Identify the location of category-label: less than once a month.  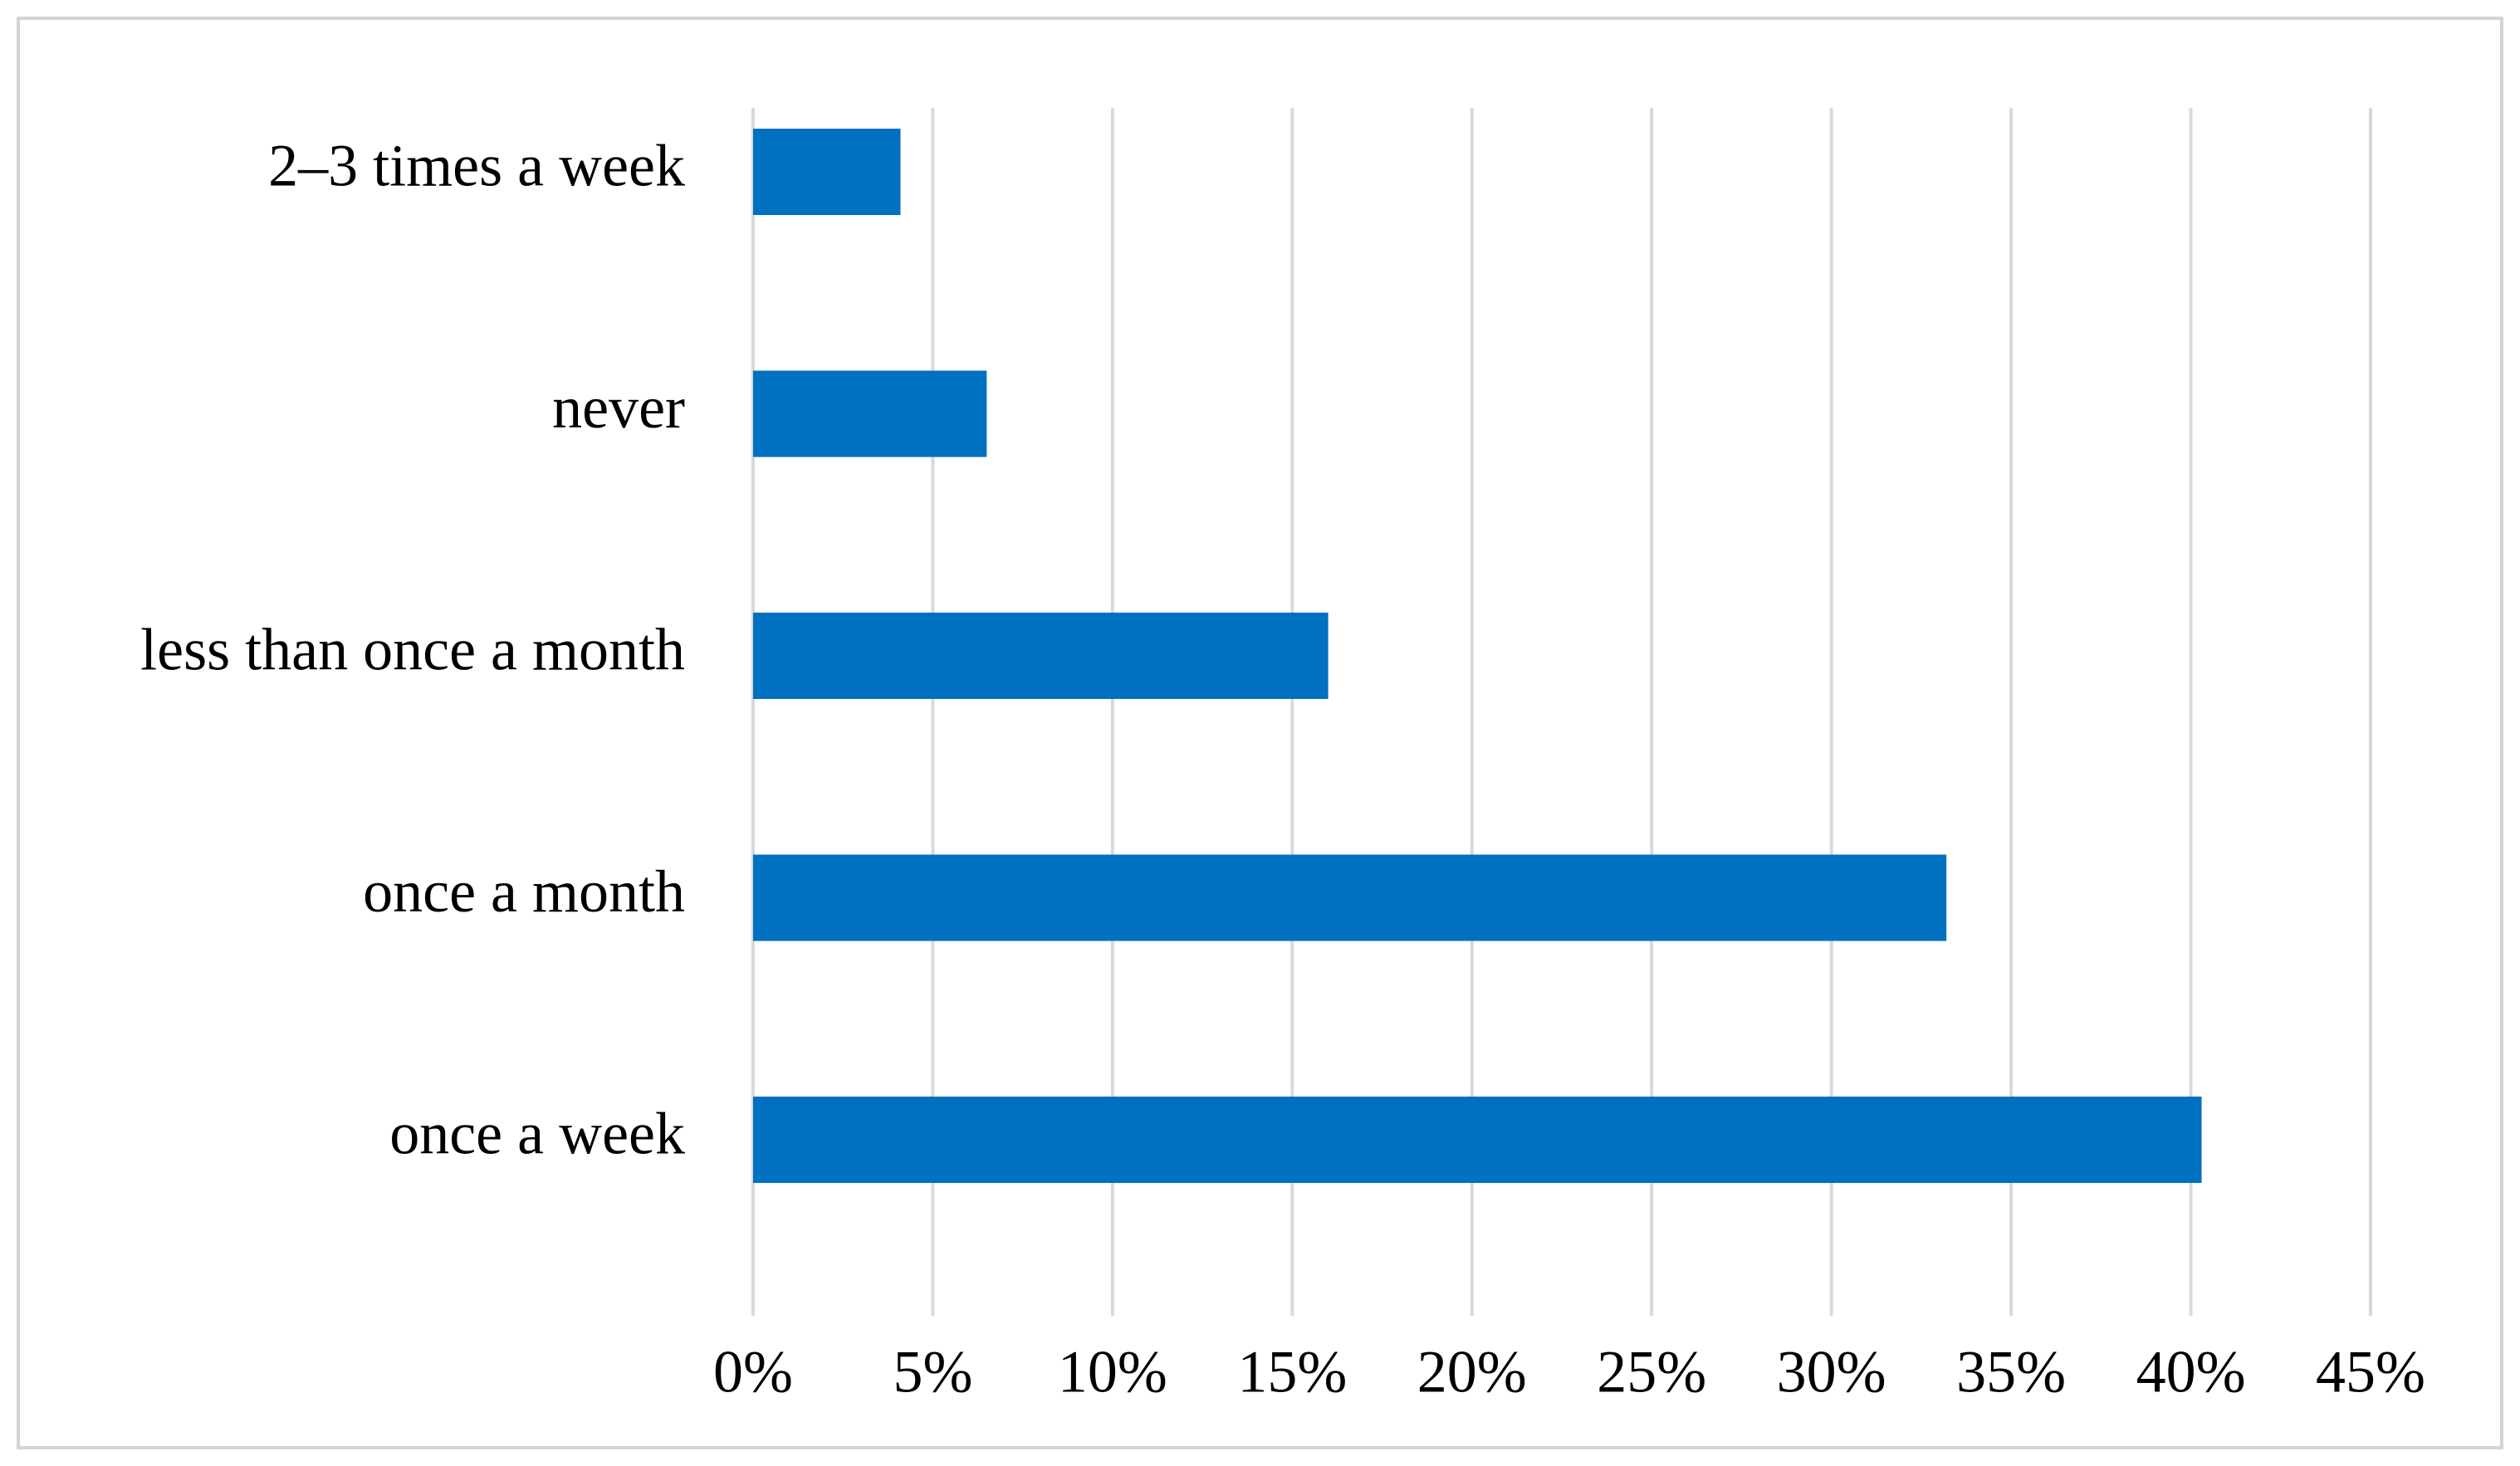
(412, 650).